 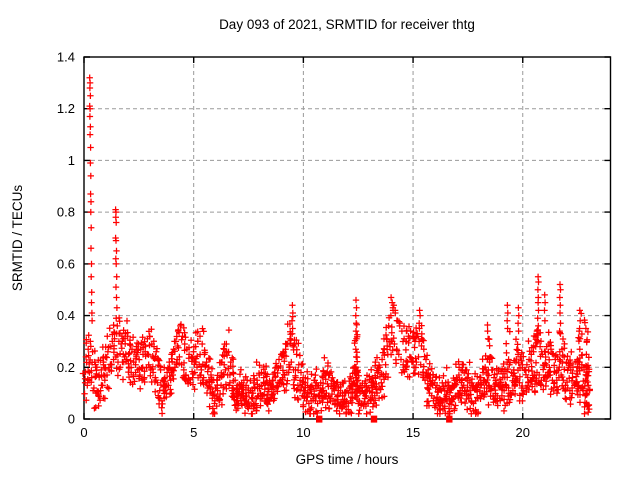 I want to click on x-tick-label: 10, so click(x=303, y=432).